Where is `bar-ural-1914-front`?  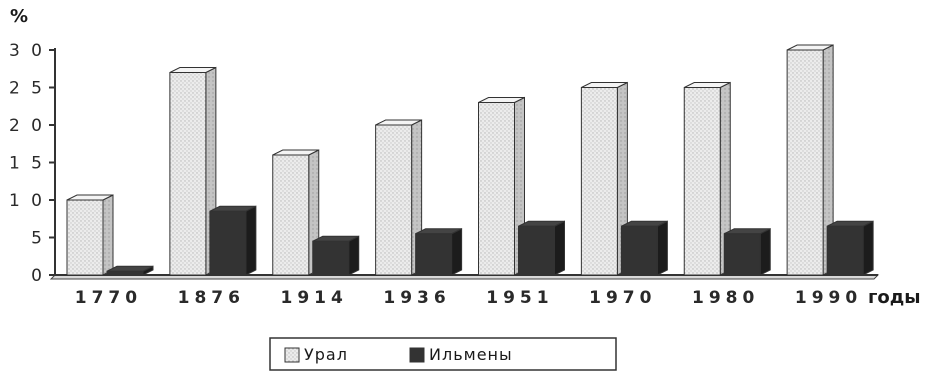 bar-ural-1914-front is located at coordinates (291, 215).